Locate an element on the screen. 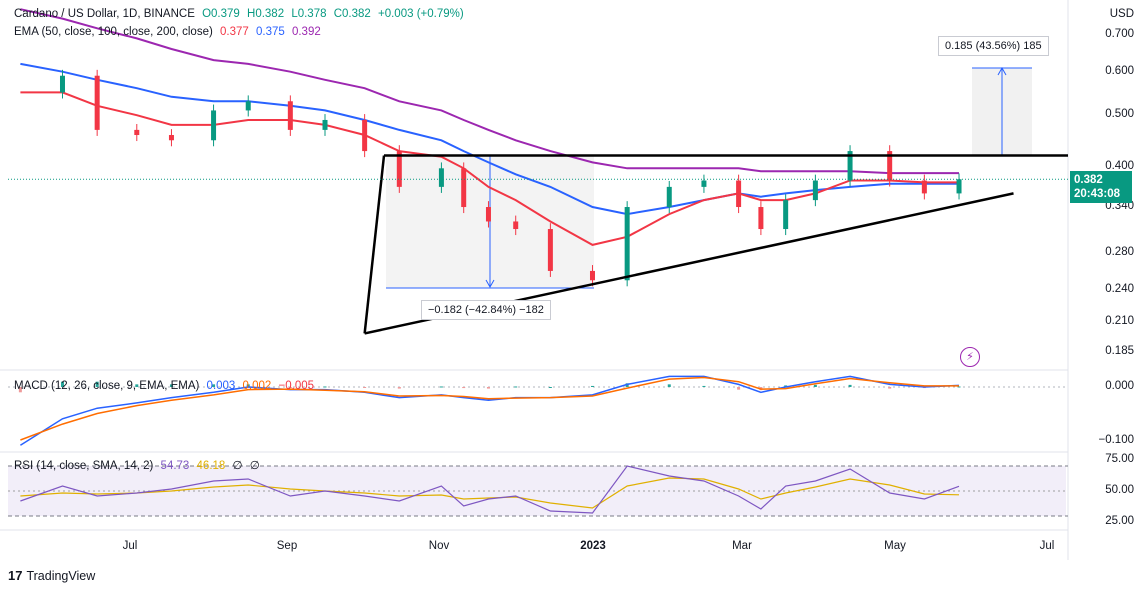  macd-label: MACD (12, 26, close, 9, EMA, EMA) is located at coordinates (107, 386).